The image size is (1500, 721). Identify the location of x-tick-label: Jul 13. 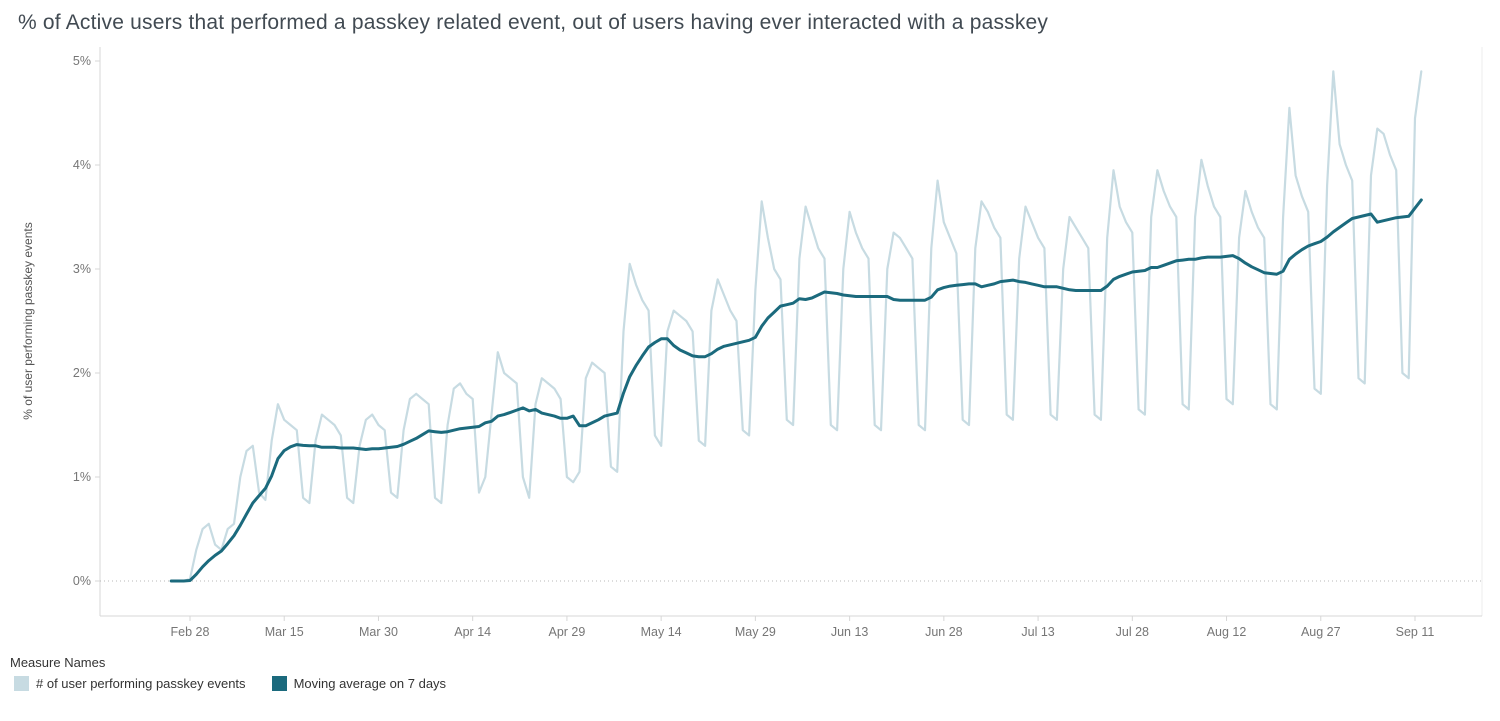
(1037, 632).